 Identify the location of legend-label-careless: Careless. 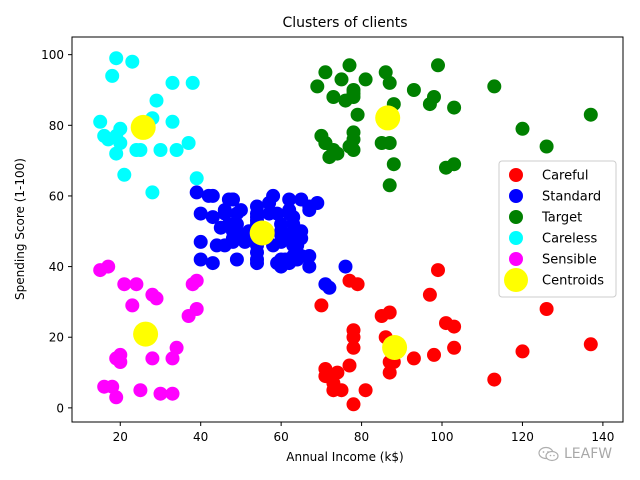
(569, 239).